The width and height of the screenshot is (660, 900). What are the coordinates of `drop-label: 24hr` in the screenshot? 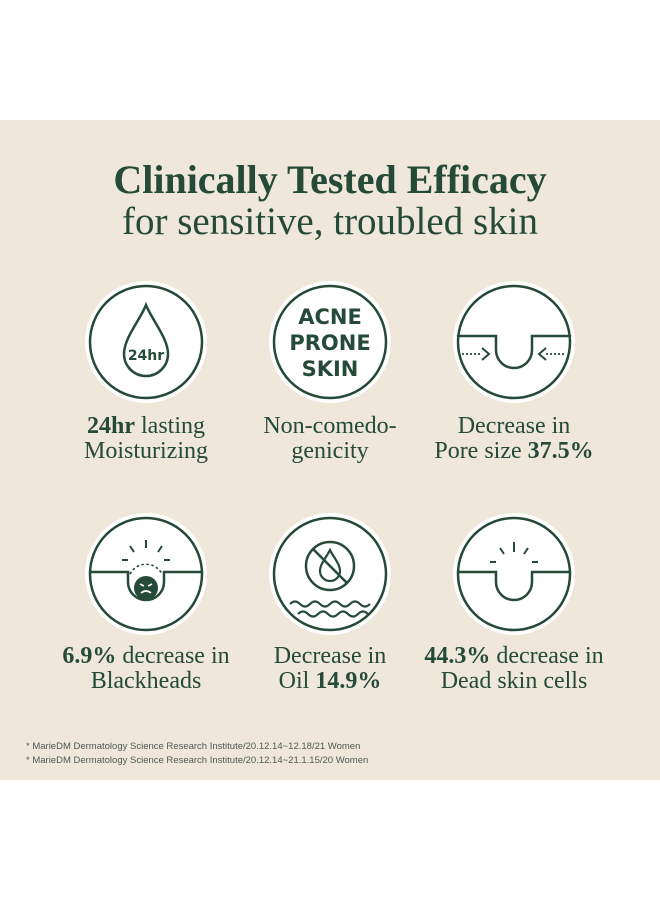 It's located at (146, 356).